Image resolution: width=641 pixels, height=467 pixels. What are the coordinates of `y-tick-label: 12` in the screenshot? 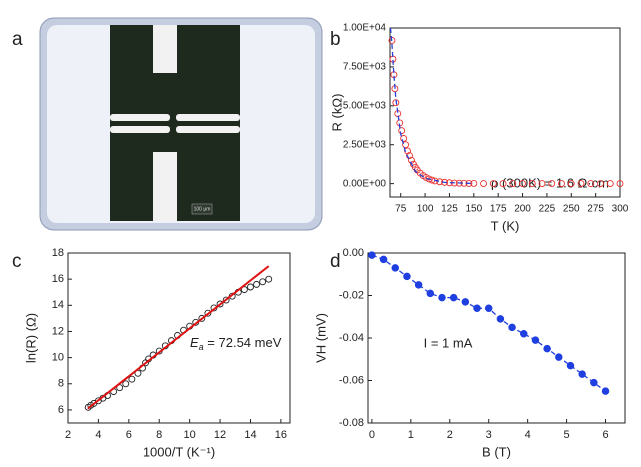 It's located at (58, 331).